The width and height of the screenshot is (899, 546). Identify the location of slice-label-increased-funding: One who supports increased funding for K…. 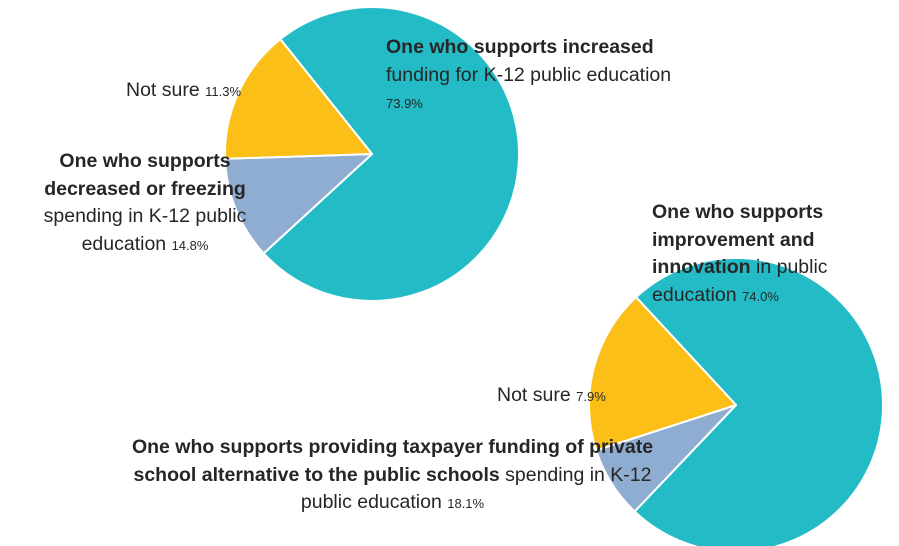
(529, 74).